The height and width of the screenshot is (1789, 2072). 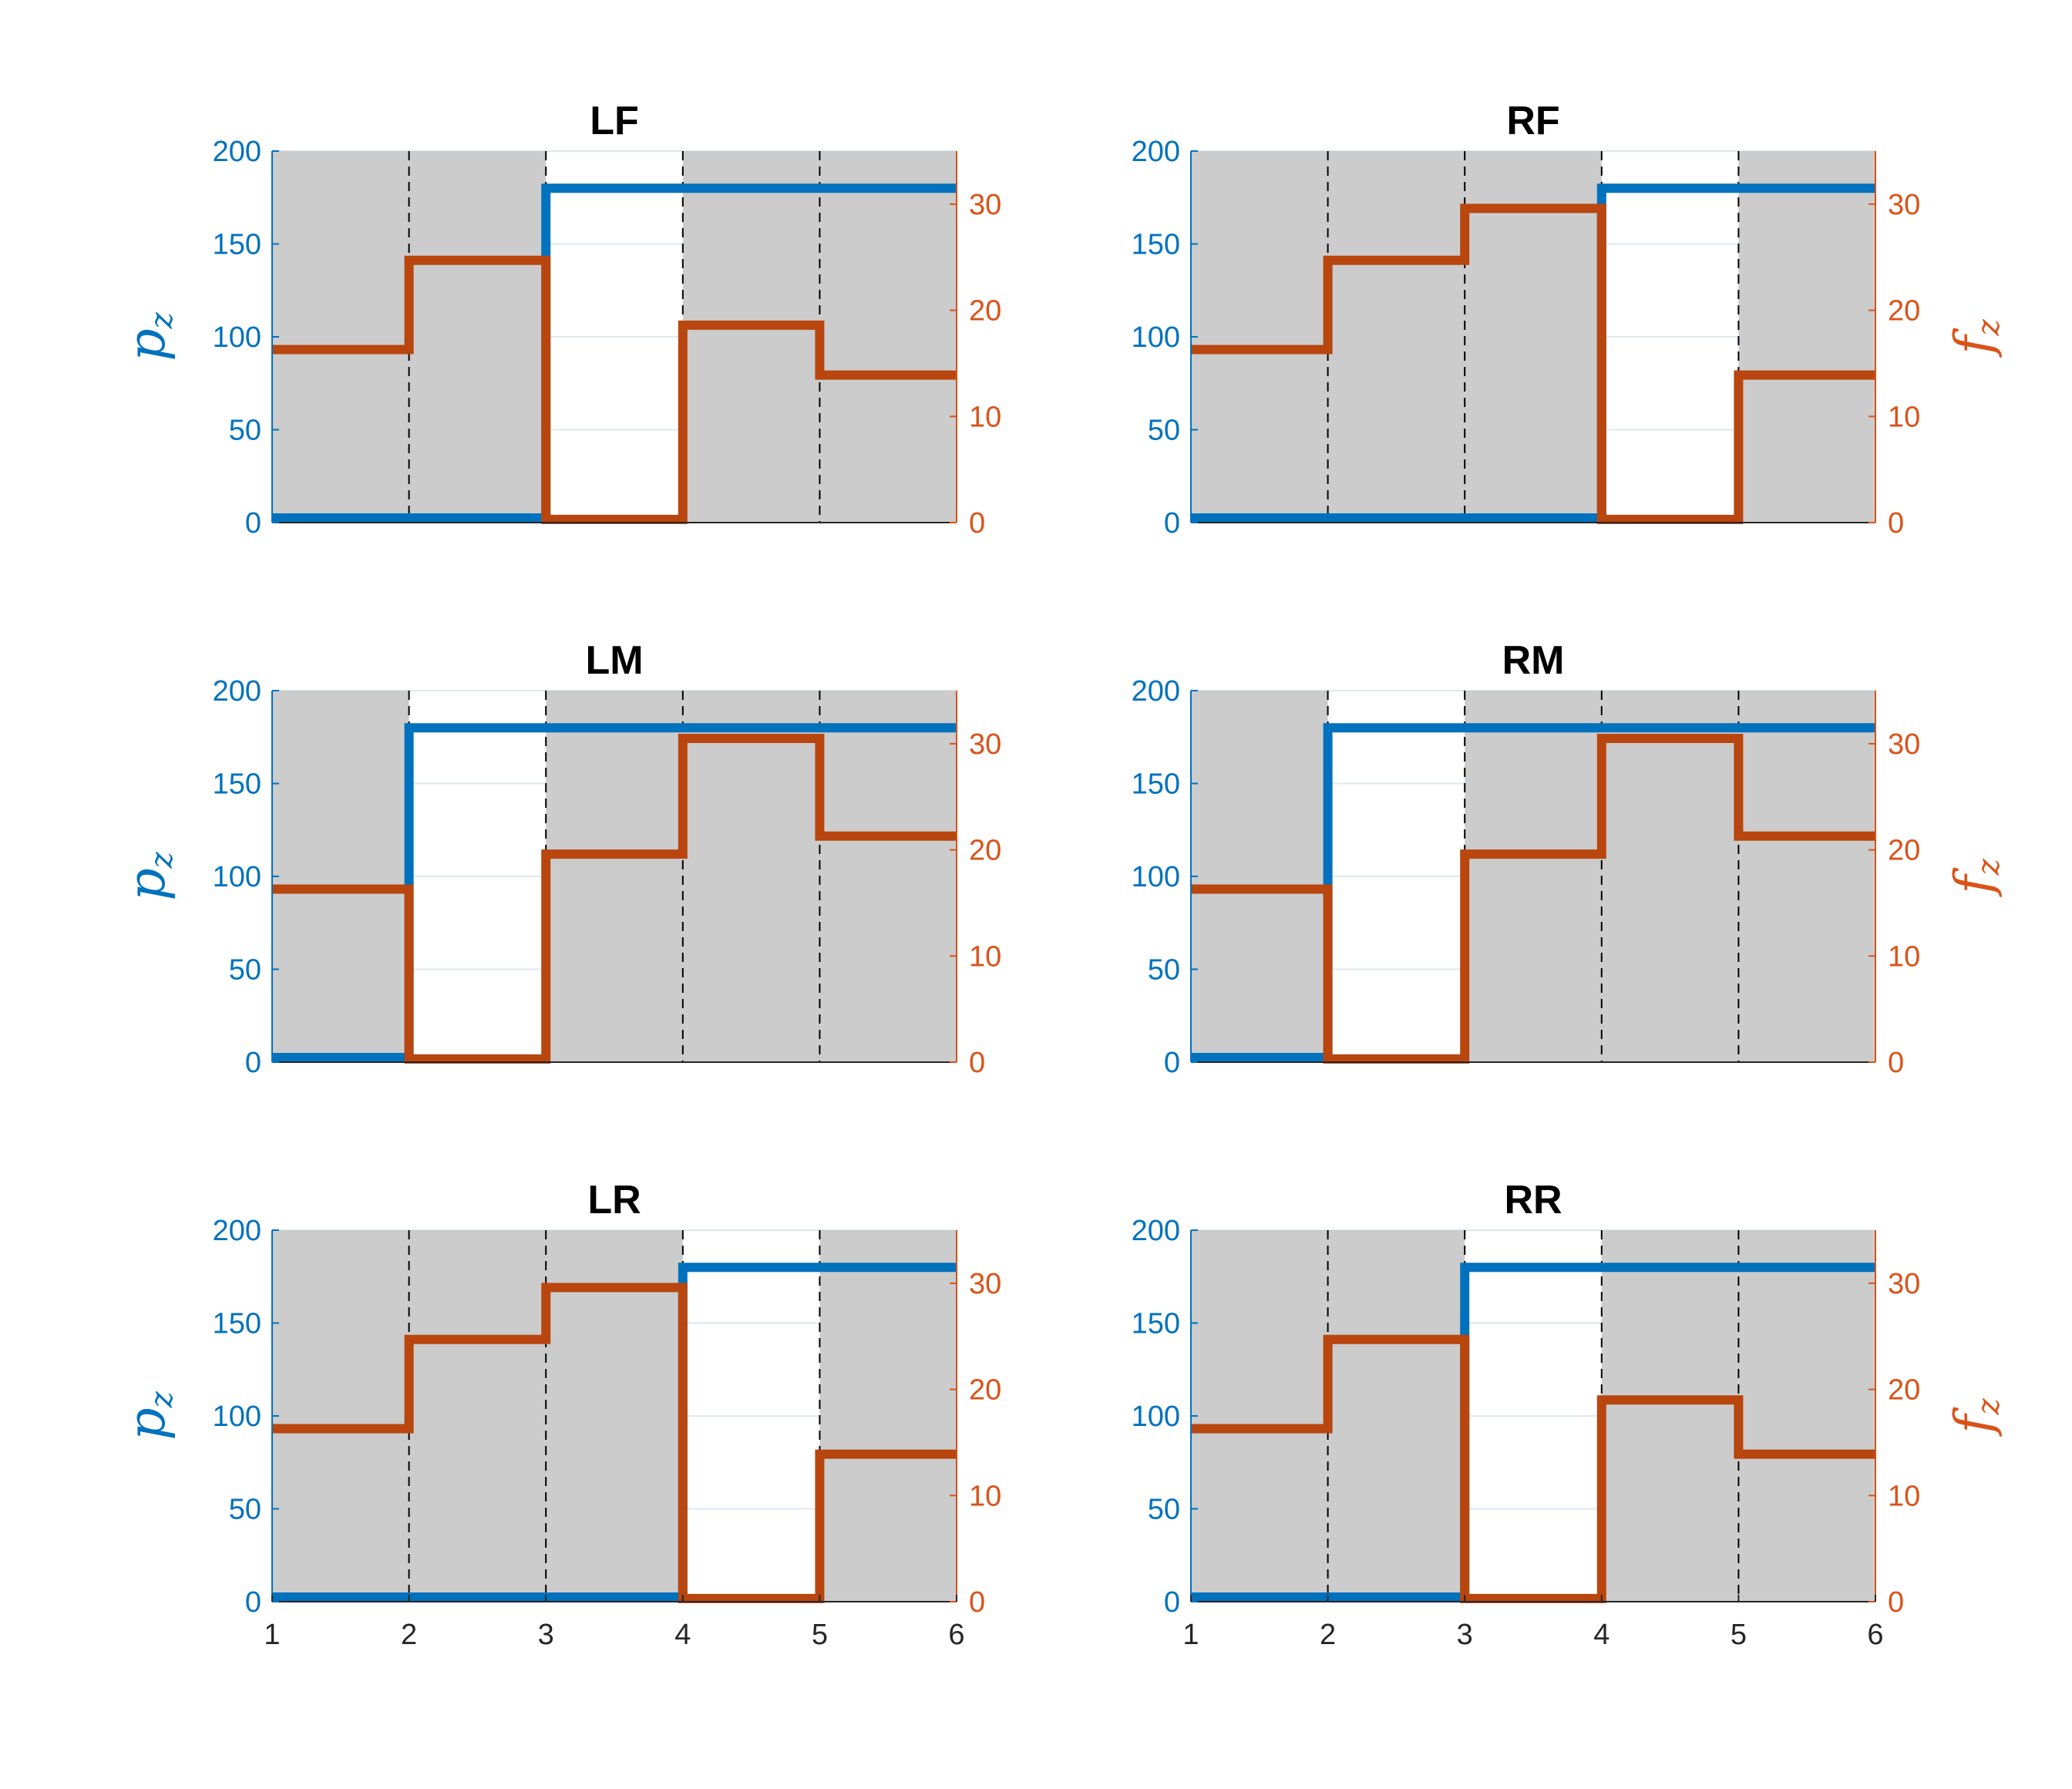 I want to click on subplot-lm: 0 50 100 150 200 0 10 20 30 LM pz, so click(x=559, y=858).